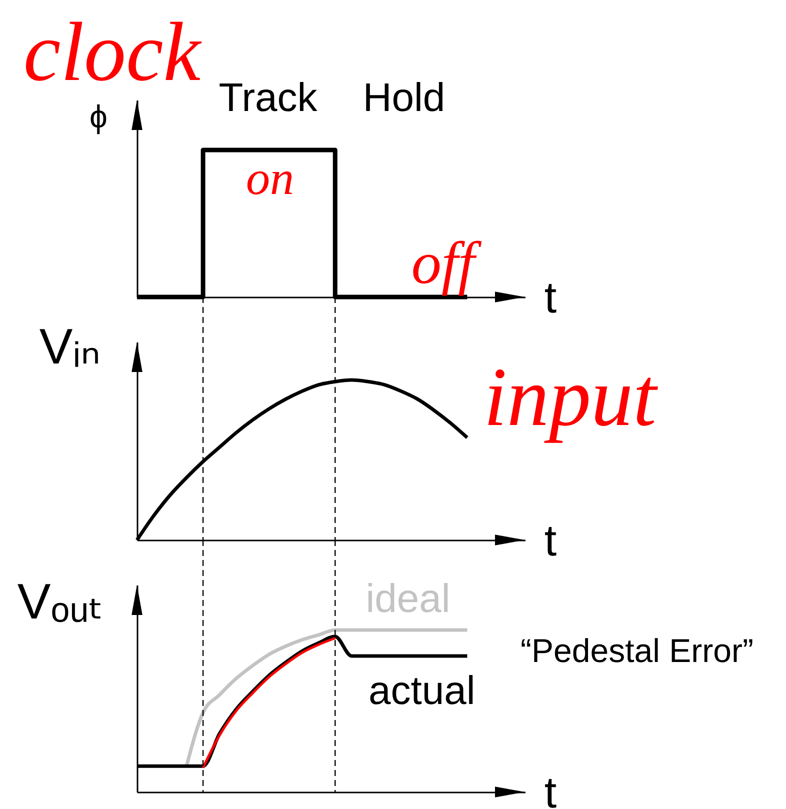 The height and width of the screenshot is (809, 786). Describe the element at coordinates (637, 650) in the screenshot. I see `text: “Pedestal Error”` at that location.